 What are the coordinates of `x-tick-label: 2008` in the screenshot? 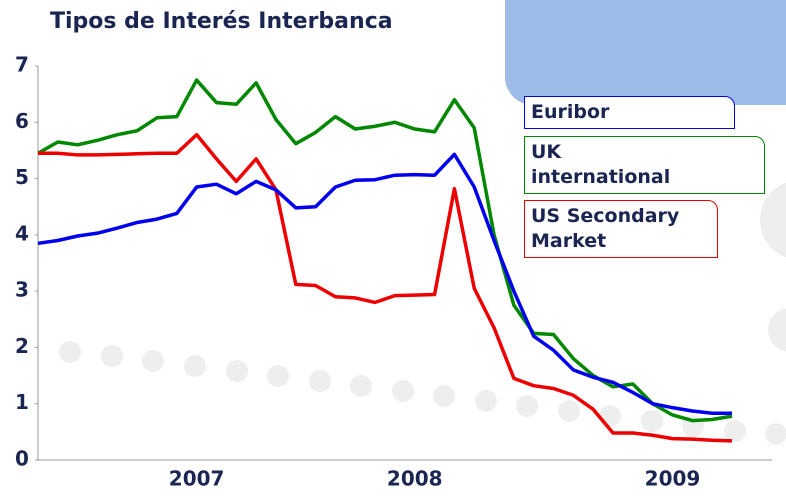 It's located at (415, 479).